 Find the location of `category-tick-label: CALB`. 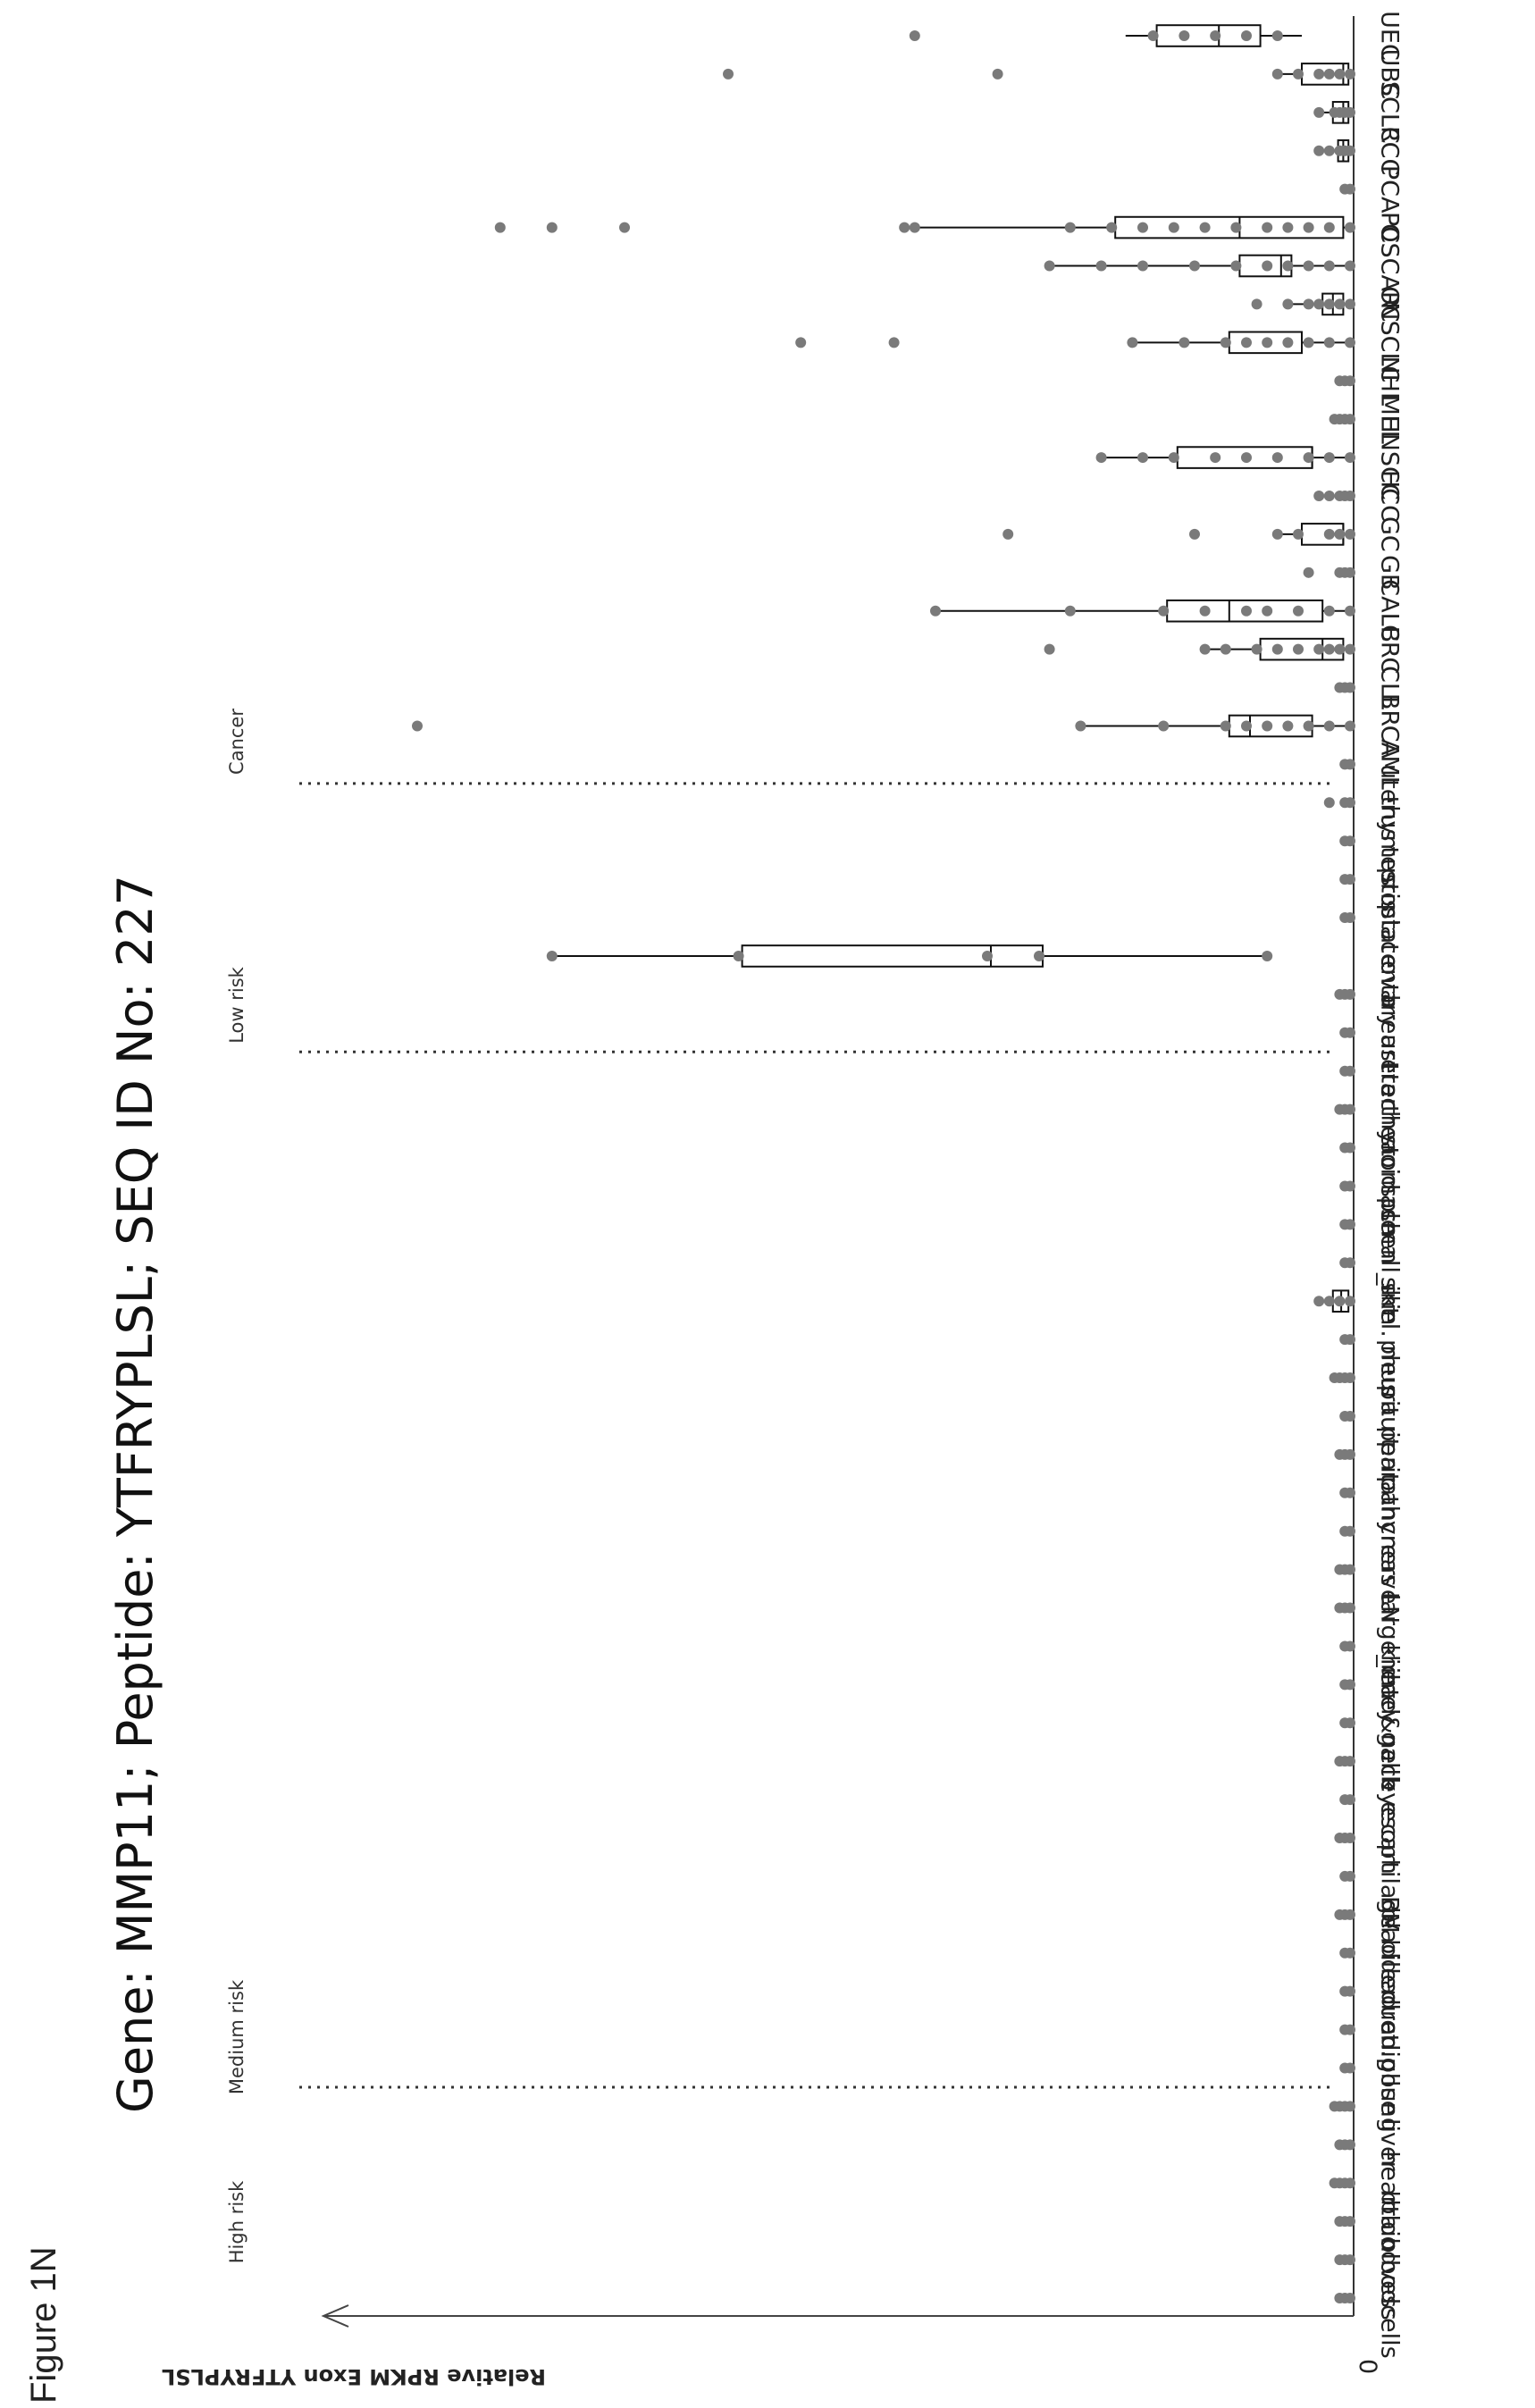

category-tick-label: CALB is located at coordinates (1390, 610).